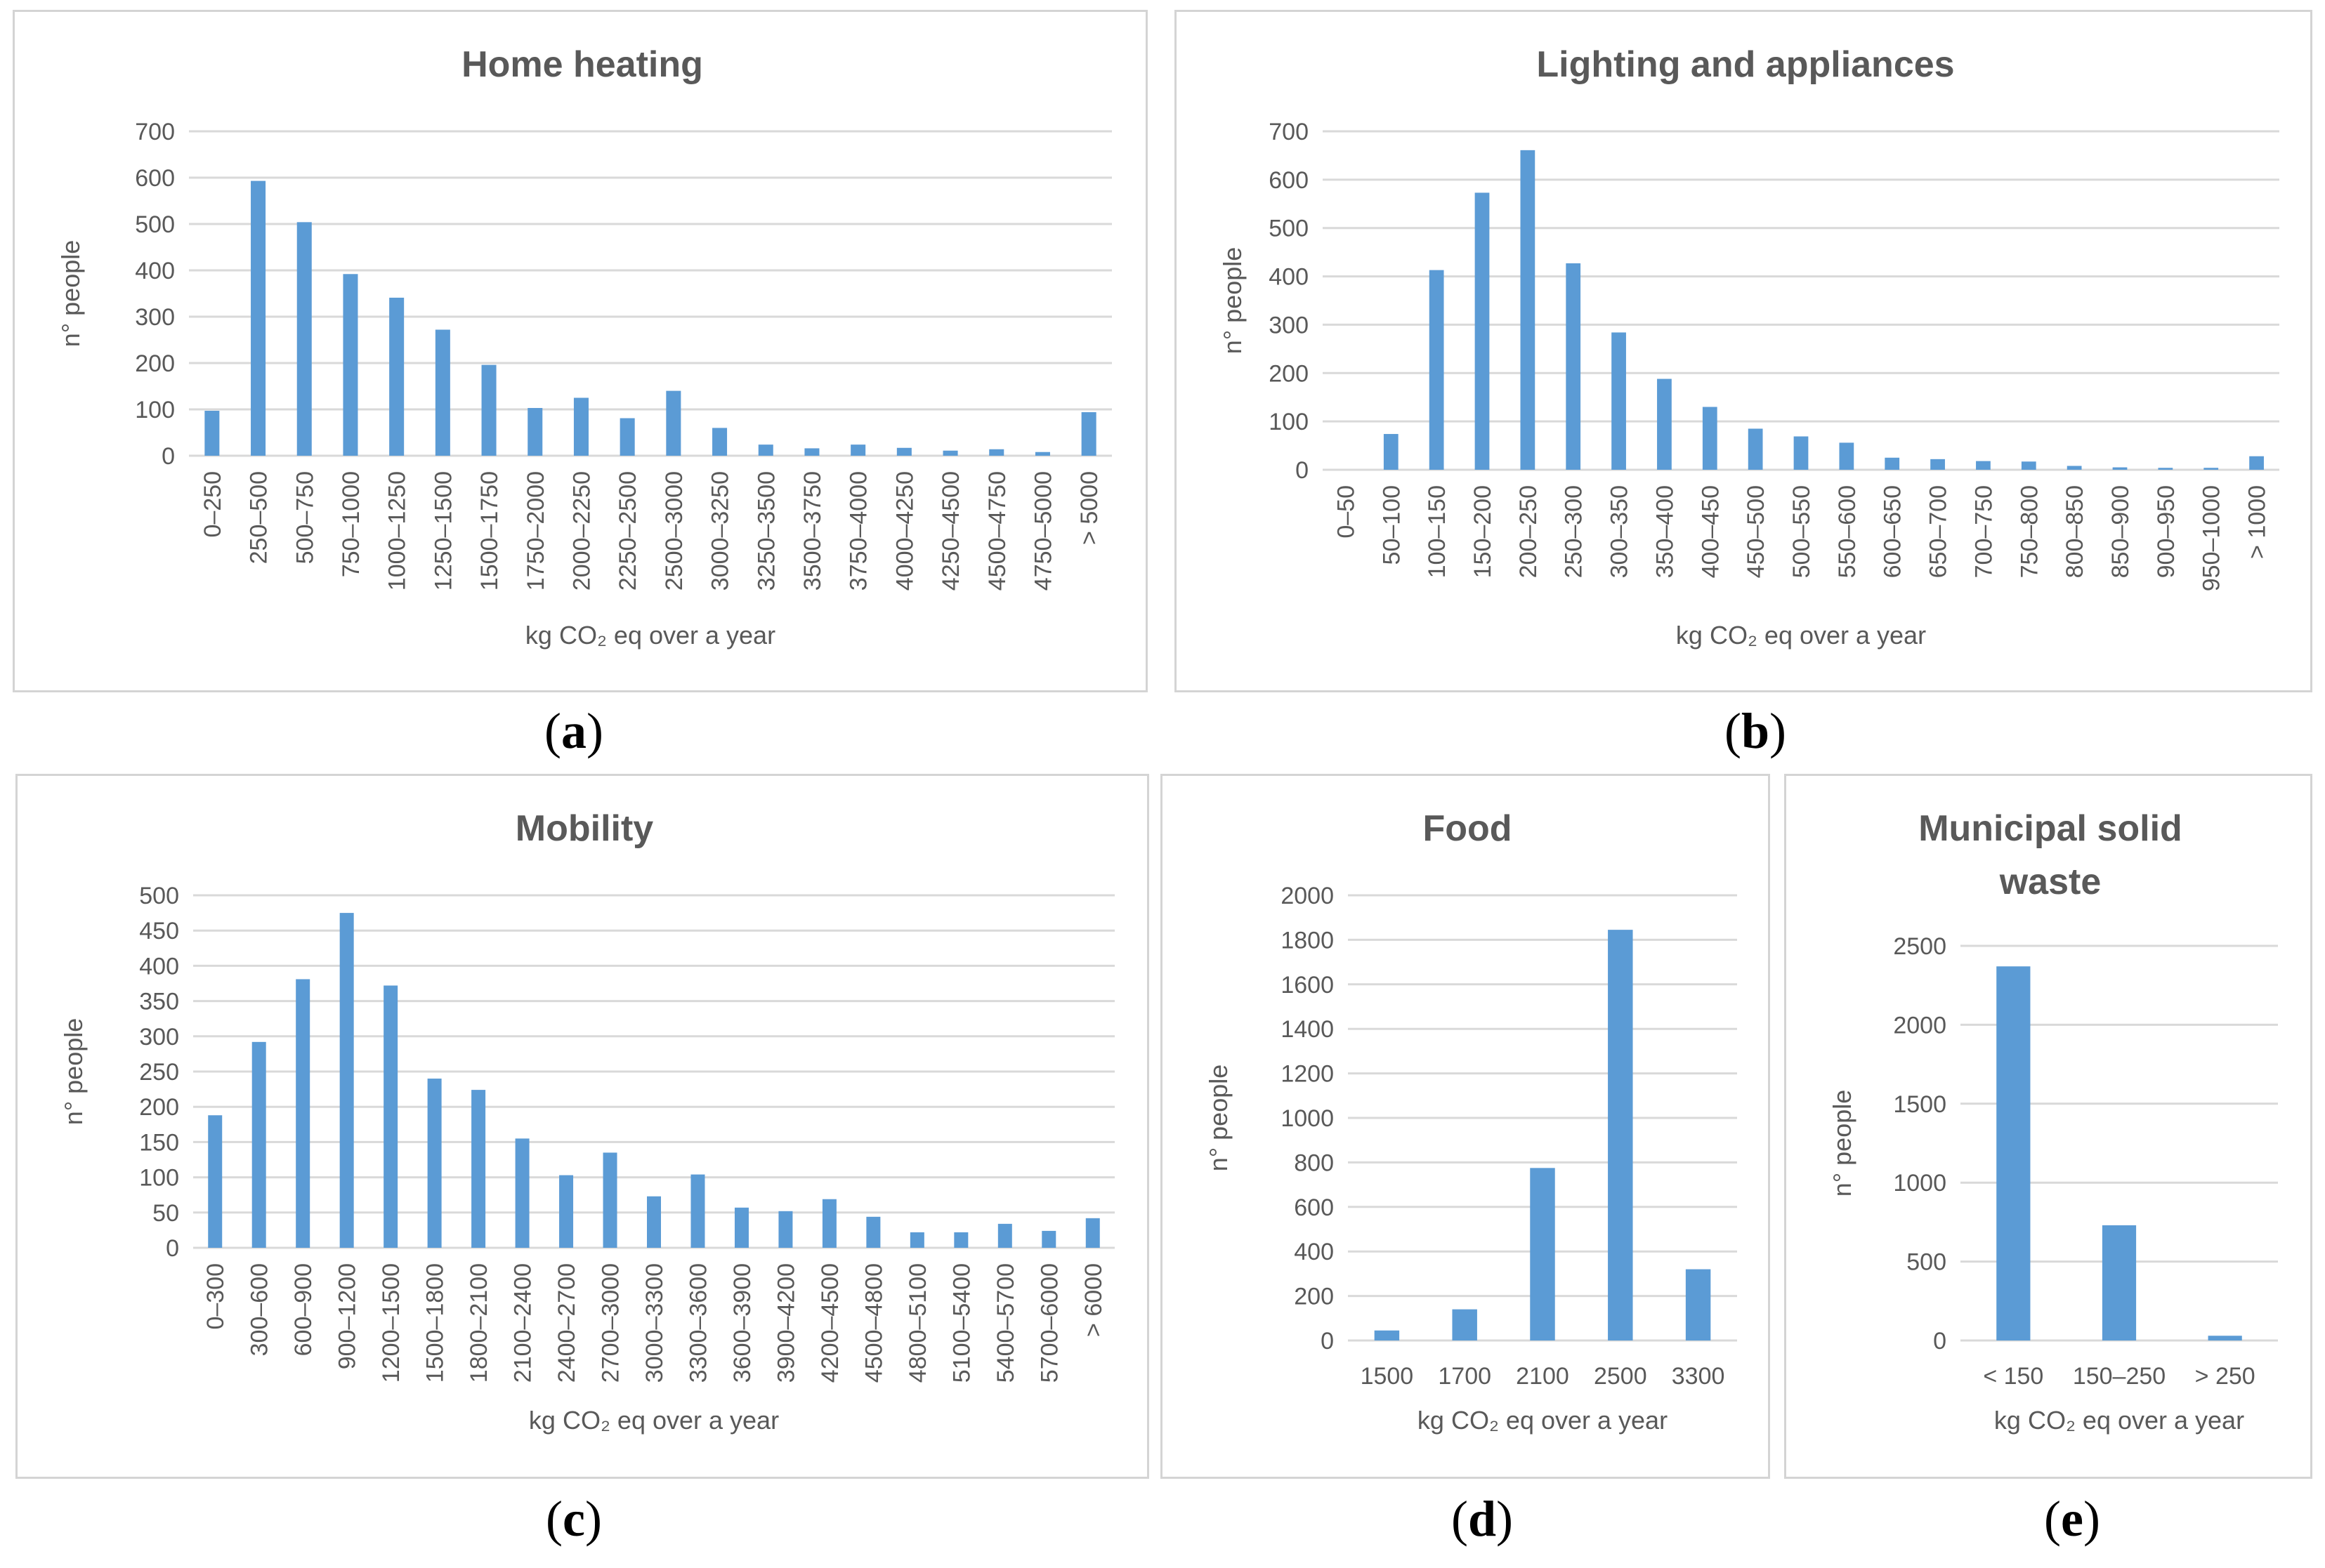 This screenshot has width=2325, height=1568. What do you see at coordinates (1528, 531) in the screenshot?
I see `x-tick-label: 200–250` at bounding box center [1528, 531].